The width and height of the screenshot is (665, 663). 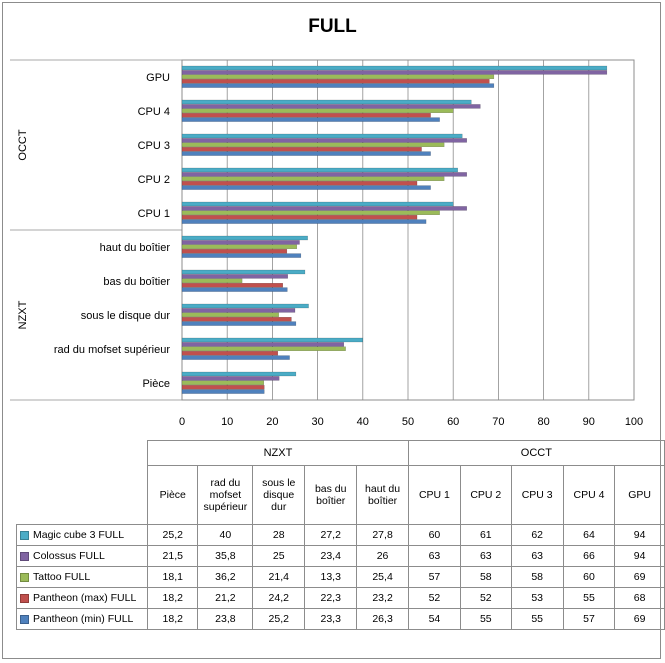 I want to click on series-name: Tattoo FULL, so click(x=62, y=577).